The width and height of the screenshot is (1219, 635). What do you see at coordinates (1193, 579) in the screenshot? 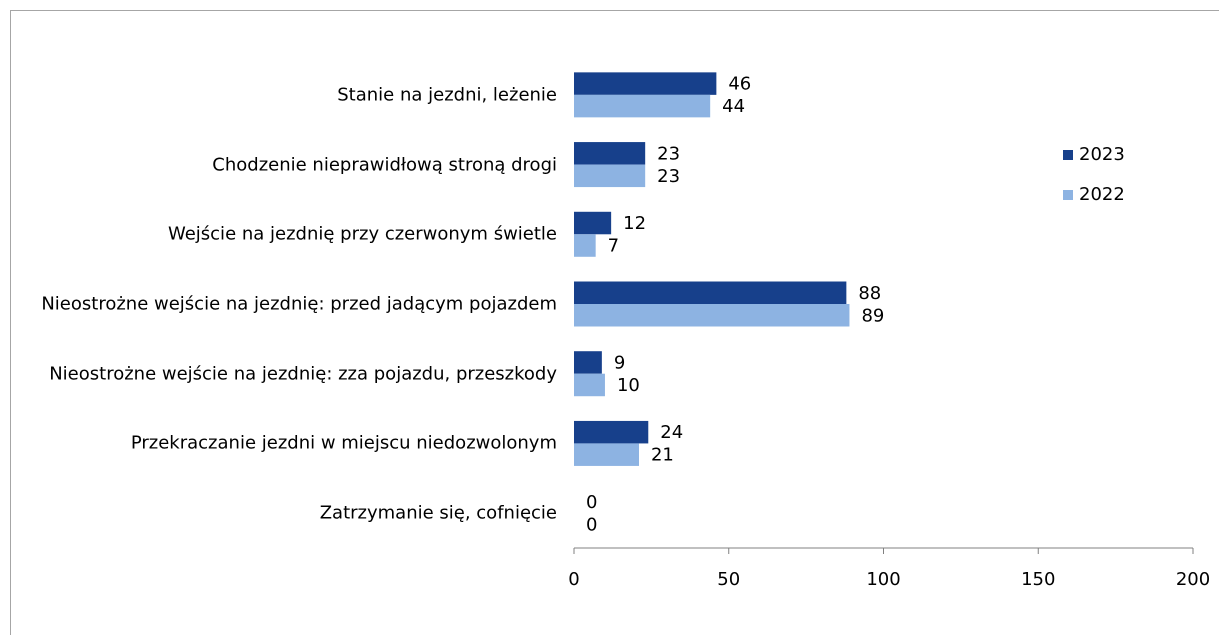
I see `x-tick-label: 200` at bounding box center [1193, 579].